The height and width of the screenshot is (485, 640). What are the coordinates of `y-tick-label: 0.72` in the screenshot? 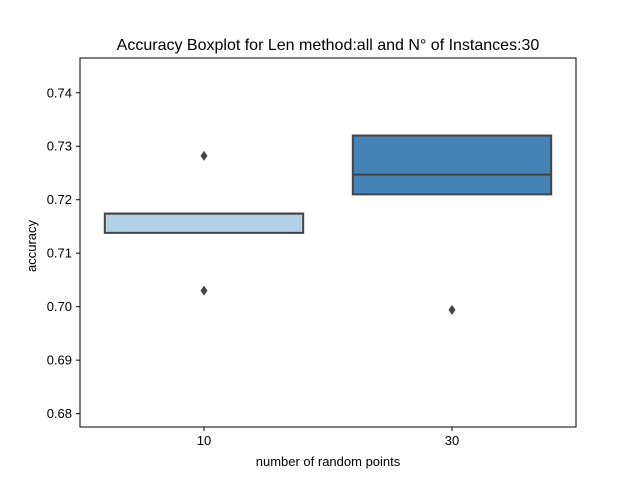 It's located at (59, 199).